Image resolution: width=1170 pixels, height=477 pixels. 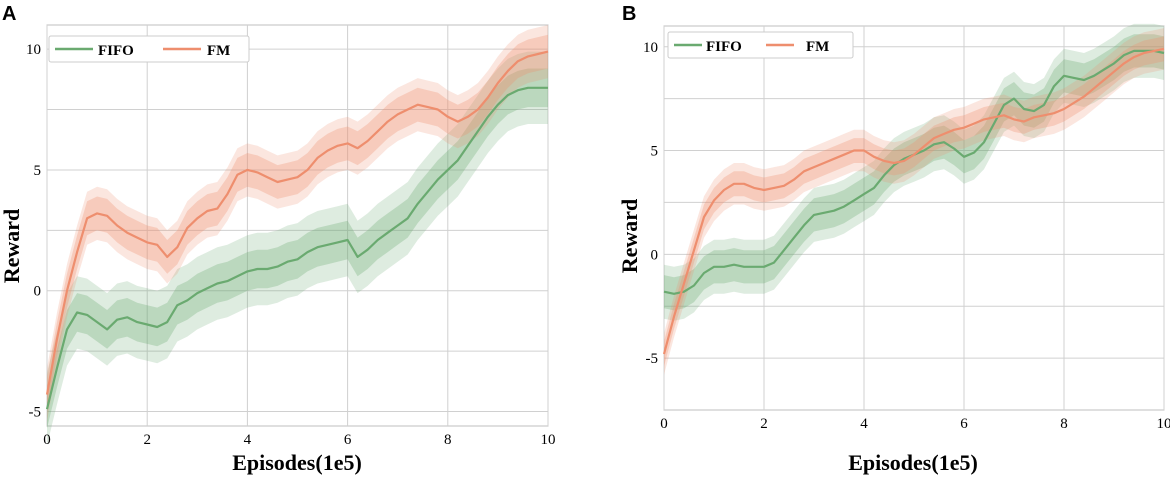 What do you see at coordinates (913, 462) in the screenshot?
I see `panel-b-x-axis-label: Episodes(1e5)` at bounding box center [913, 462].